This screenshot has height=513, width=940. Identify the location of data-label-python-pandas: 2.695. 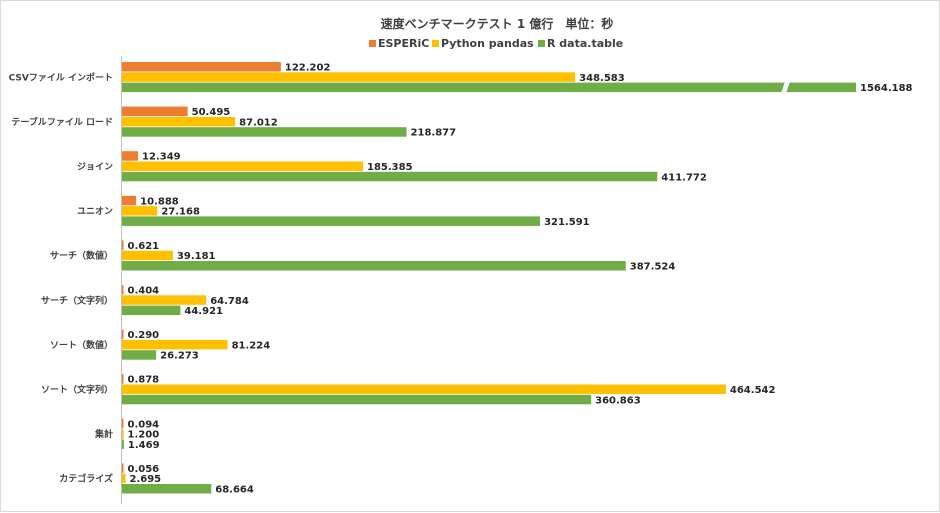
(146, 479).